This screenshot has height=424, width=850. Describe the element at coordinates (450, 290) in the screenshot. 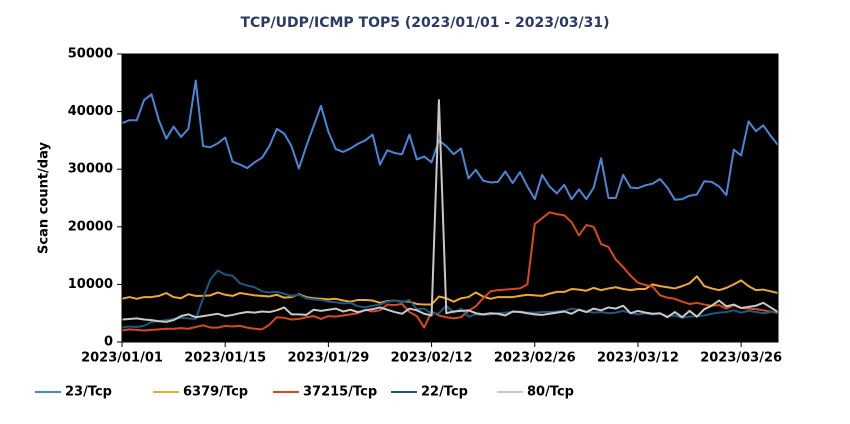

I see `series-line` at that location.